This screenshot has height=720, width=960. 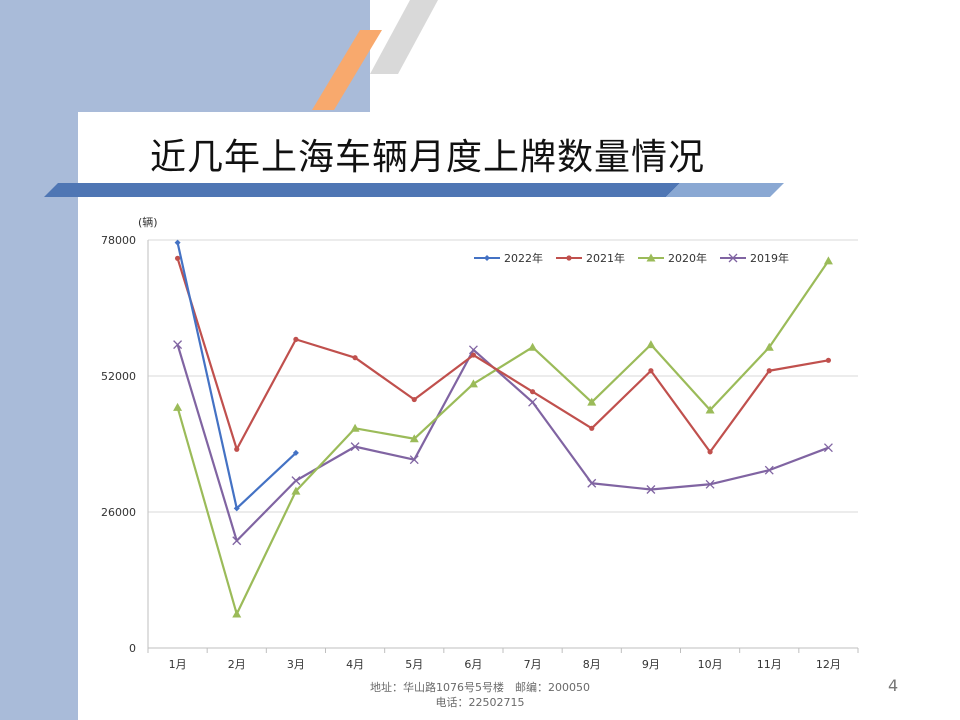 I want to click on slide-title: 近几年上海车辆月度上牌数量情况, so click(x=428, y=157).